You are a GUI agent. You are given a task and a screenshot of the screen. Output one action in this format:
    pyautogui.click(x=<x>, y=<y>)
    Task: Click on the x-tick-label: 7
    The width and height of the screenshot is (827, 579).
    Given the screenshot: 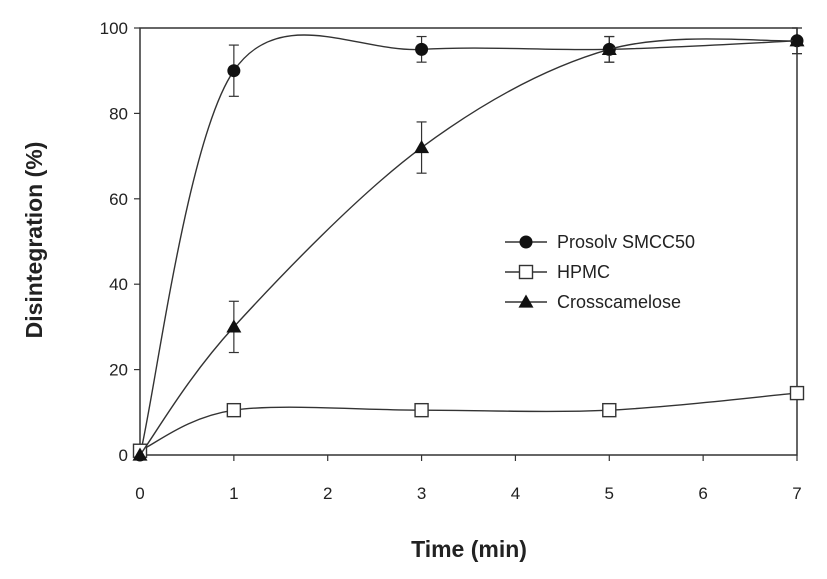 What is the action you would take?
    pyautogui.click(x=796, y=493)
    